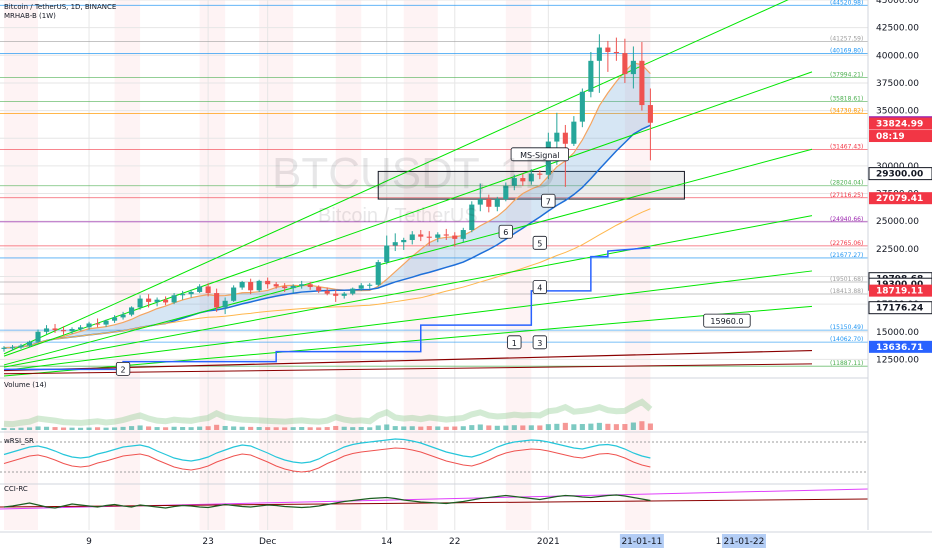 Image resolution: width=932 pixels, height=550 pixels. What do you see at coordinates (899, 199) in the screenshot?
I see `price-badge-label: 27079.41` at bounding box center [899, 199].